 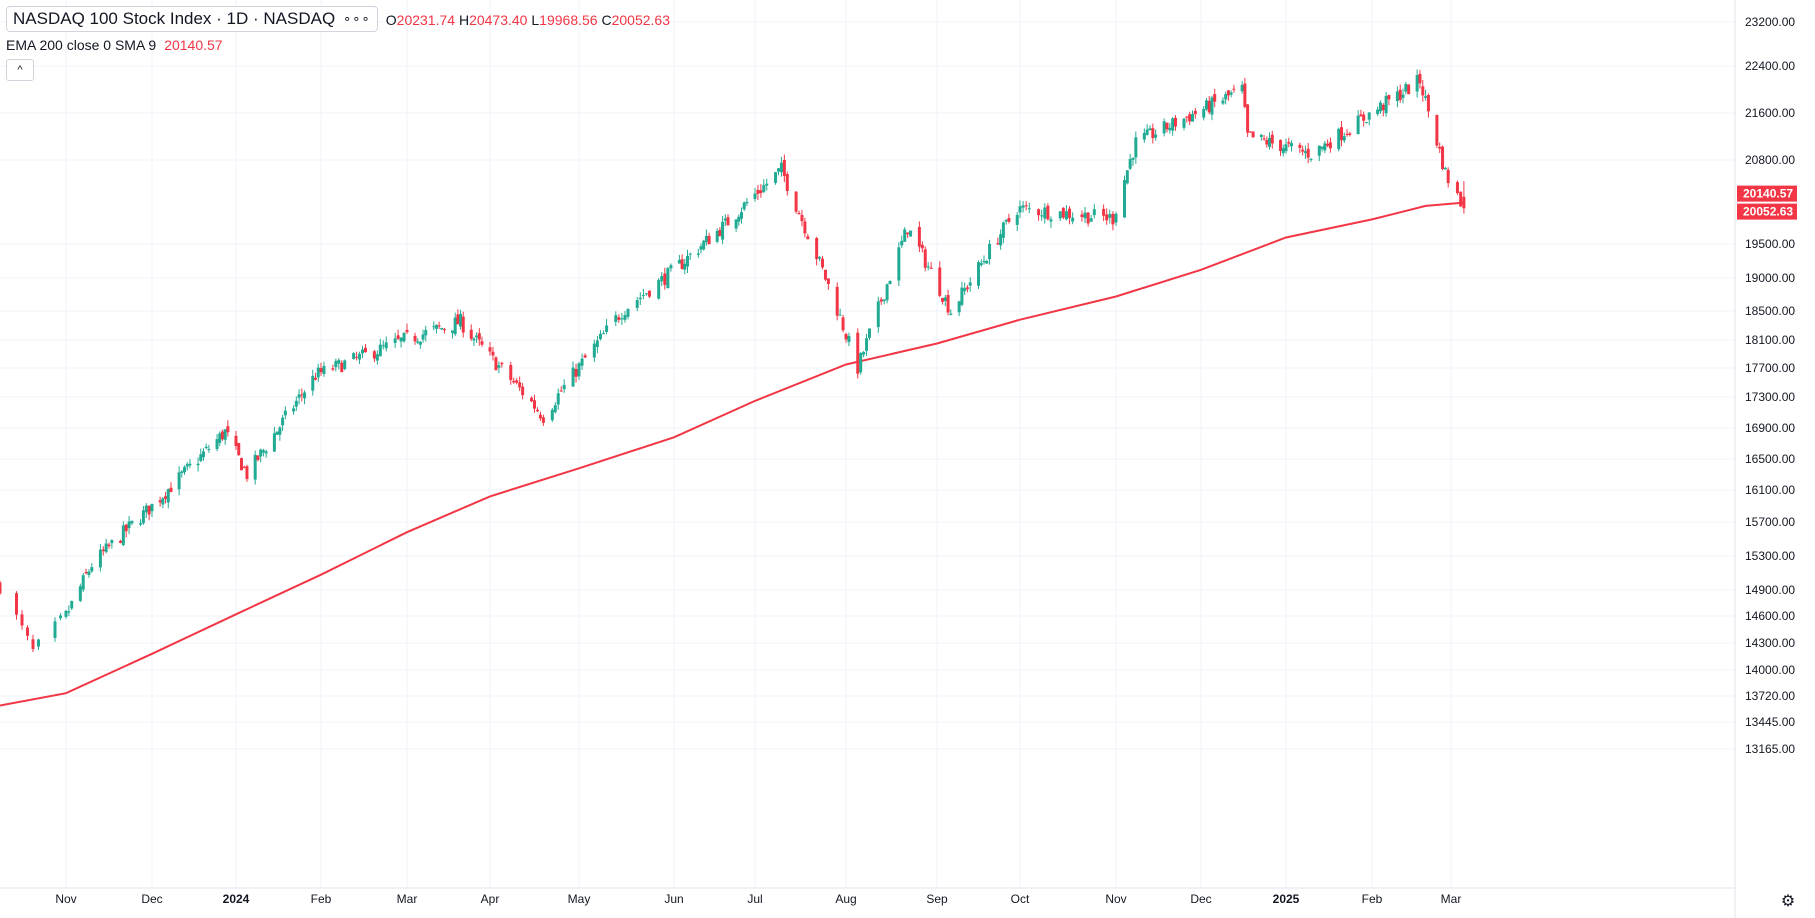 What do you see at coordinates (20, 70) in the screenshot?
I see `collapse-legend-button: ^` at bounding box center [20, 70].